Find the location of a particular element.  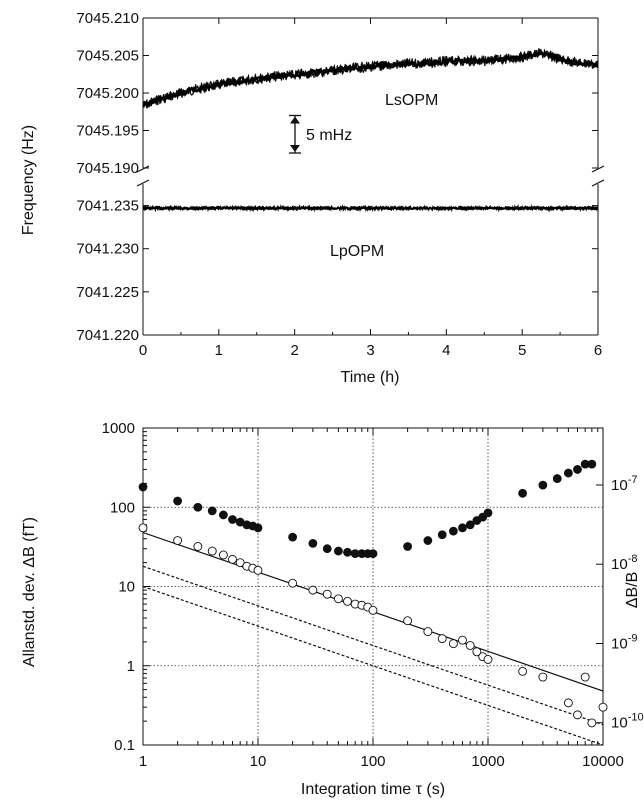

top-upper-y-tick-label: 7045.195 is located at coordinates (107, 131).